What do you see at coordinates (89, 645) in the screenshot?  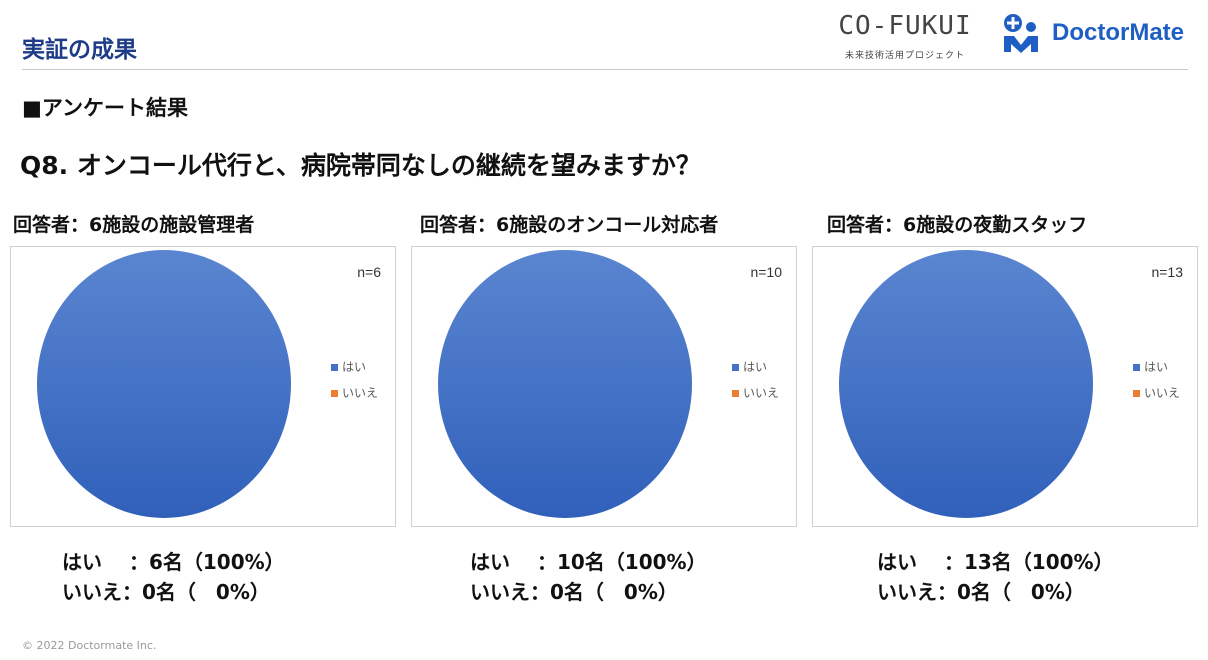 I see `copyright: © 2022 Doctormate Inc.` at bounding box center [89, 645].